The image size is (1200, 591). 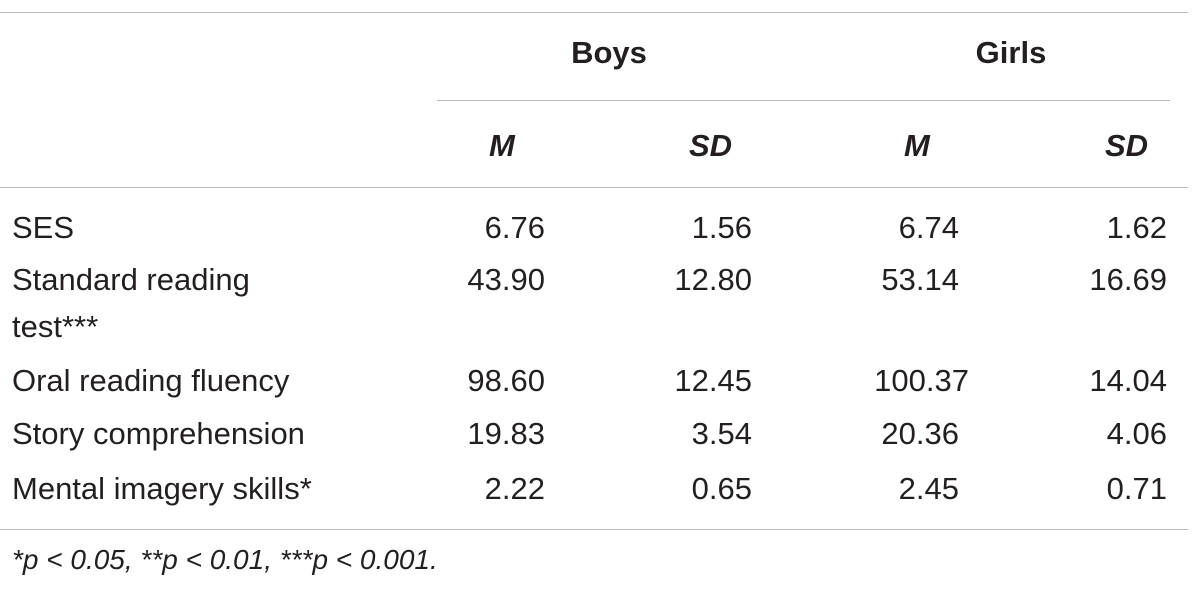 What do you see at coordinates (43, 227) in the screenshot?
I see `row-label: SES` at bounding box center [43, 227].